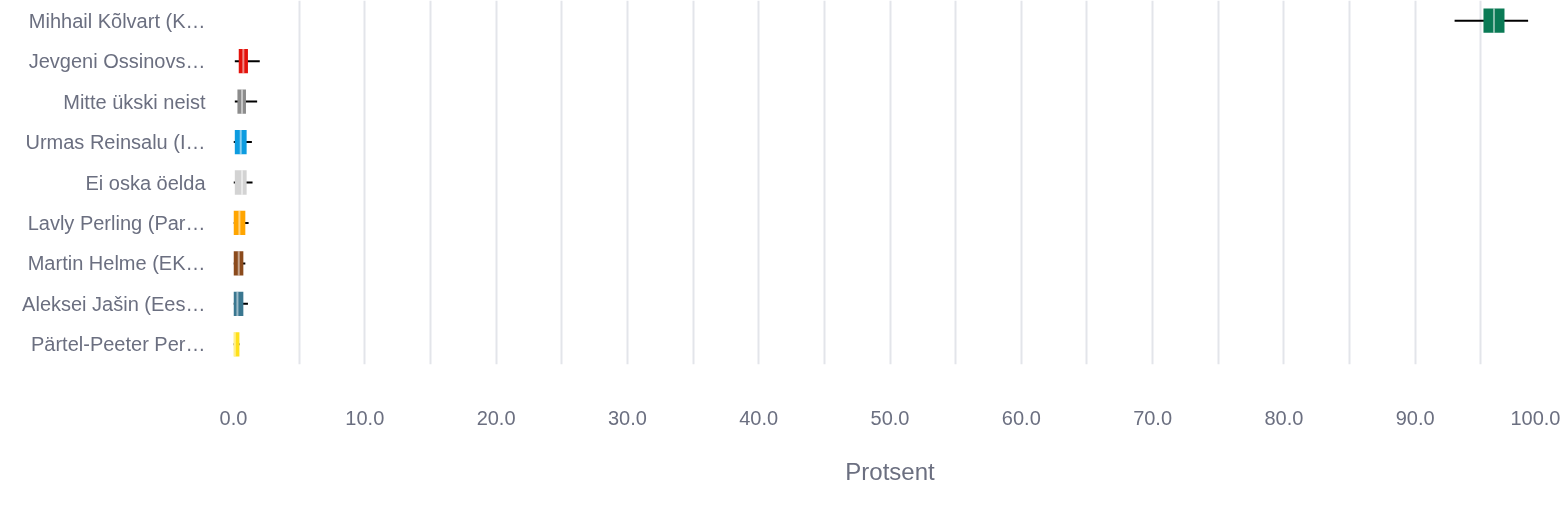 The image size is (1560, 514). I want to click on y-tick-label: Mitte ükski neist, so click(134, 101).